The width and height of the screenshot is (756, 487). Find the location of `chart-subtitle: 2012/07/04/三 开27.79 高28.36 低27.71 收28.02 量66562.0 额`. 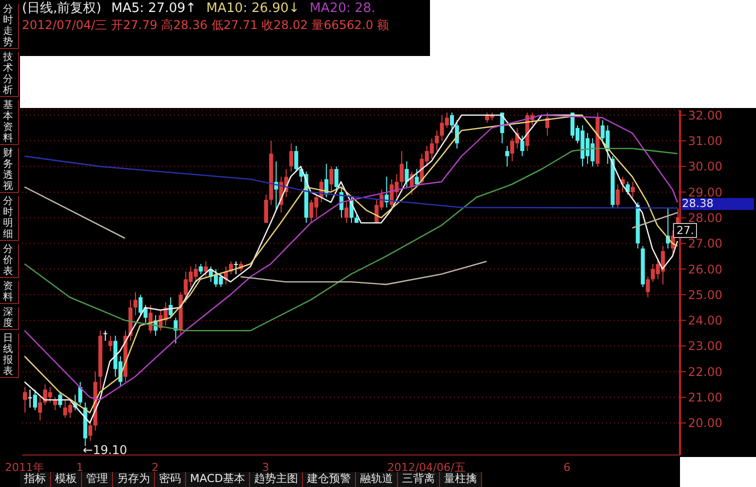

chart-subtitle: 2012/07/04/三 开27.79 高28.36 低27.71 收28.02 量66562.0 额 is located at coordinates (206, 25).